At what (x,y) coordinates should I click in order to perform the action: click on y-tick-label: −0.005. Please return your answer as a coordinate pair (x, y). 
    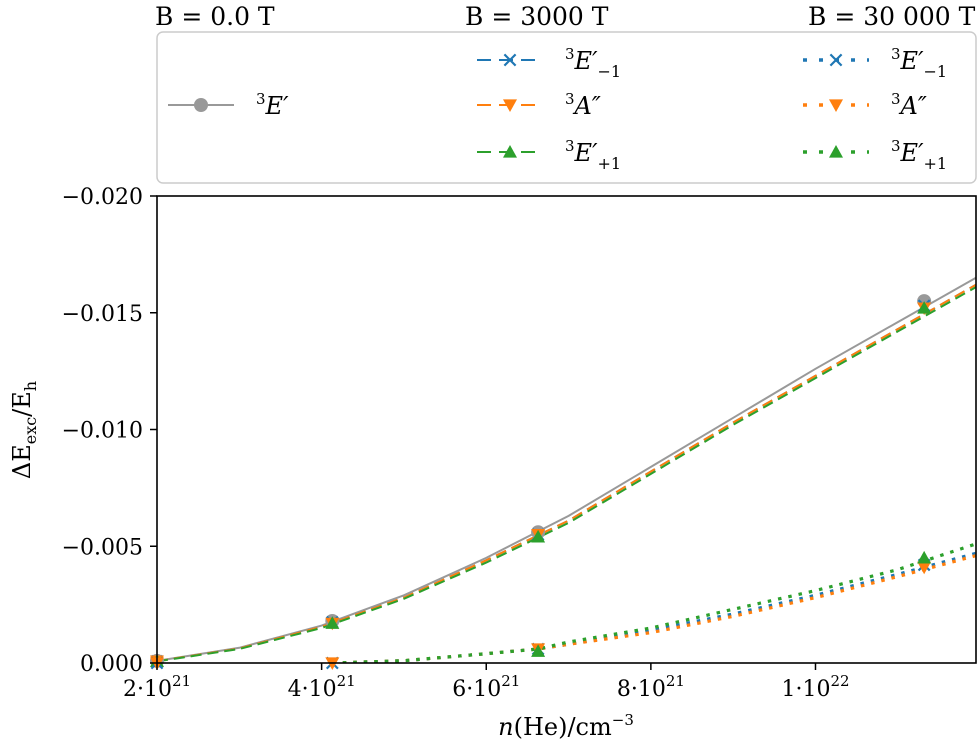
    Looking at the image, I should click on (102, 547).